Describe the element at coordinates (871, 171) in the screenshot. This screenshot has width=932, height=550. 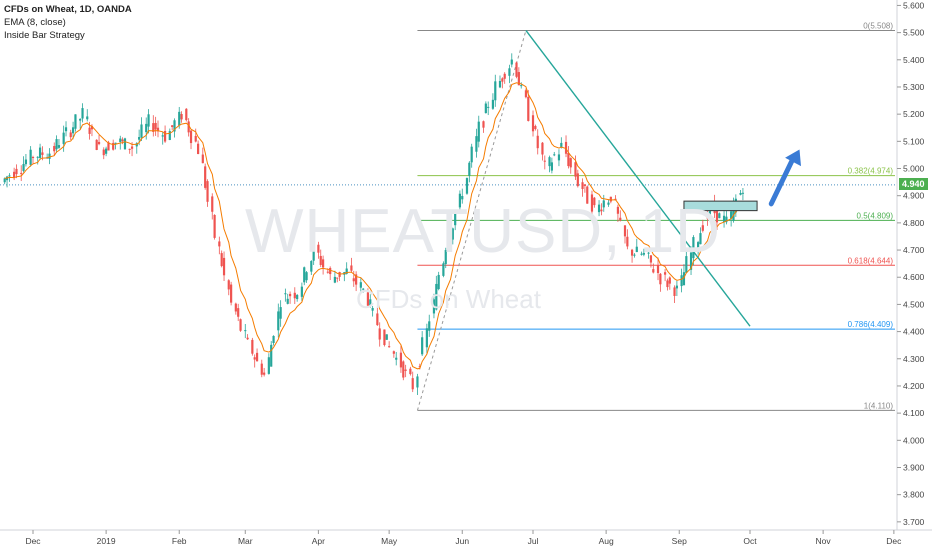
I see `fib-level-label: 0.382(4.974)` at that location.